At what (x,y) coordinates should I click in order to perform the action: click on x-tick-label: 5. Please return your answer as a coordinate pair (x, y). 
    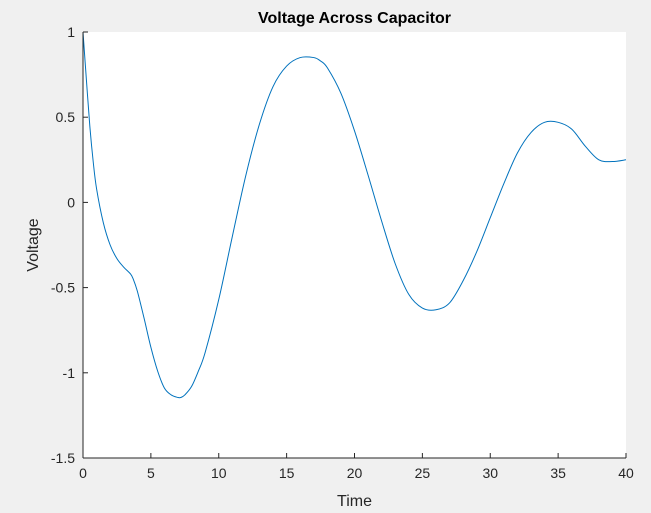
    Looking at the image, I should click on (151, 473).